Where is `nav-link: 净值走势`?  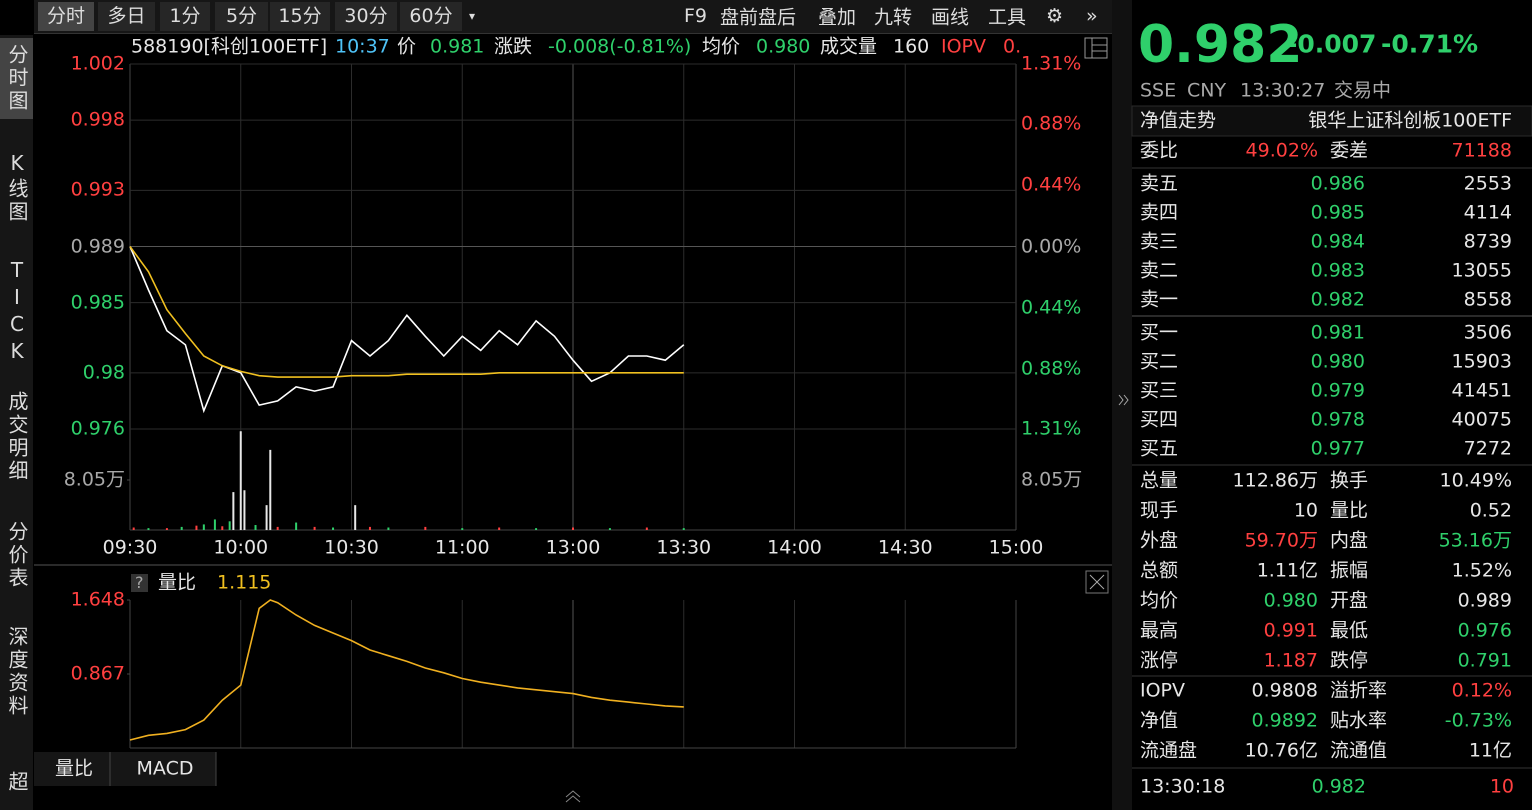
nav-link: 净值走势 is located at coordinates (1178, 120).